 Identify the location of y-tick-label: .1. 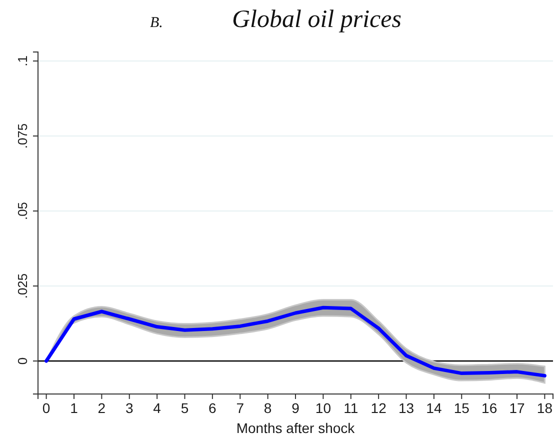
(22, 61).